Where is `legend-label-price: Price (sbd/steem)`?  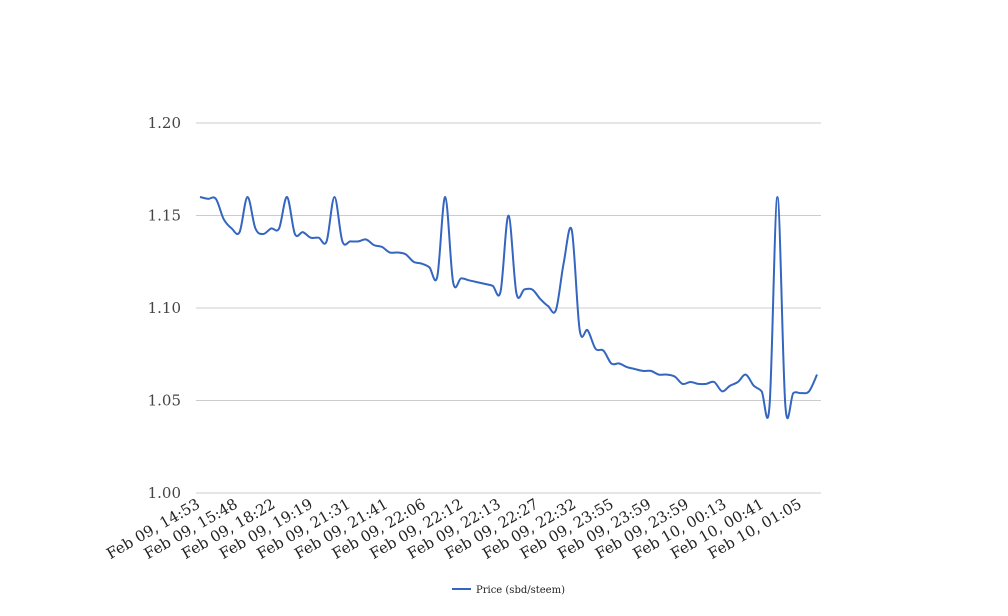
legend-label-price: Price (sbd/steem) is located at coordinates (520, 590).